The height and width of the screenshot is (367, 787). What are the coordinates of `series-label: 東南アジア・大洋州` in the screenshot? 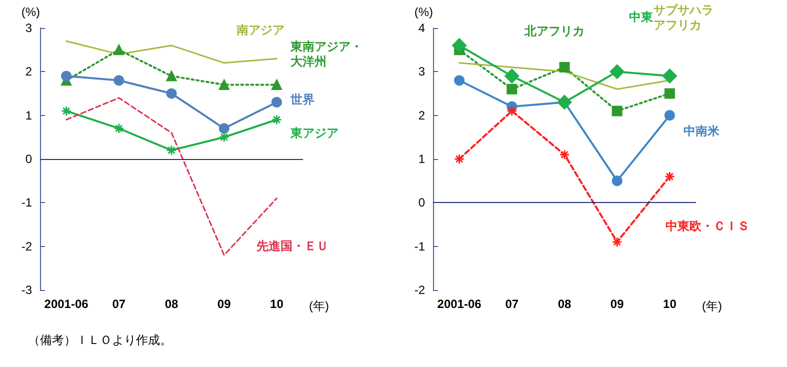 It's located at (326, 53).